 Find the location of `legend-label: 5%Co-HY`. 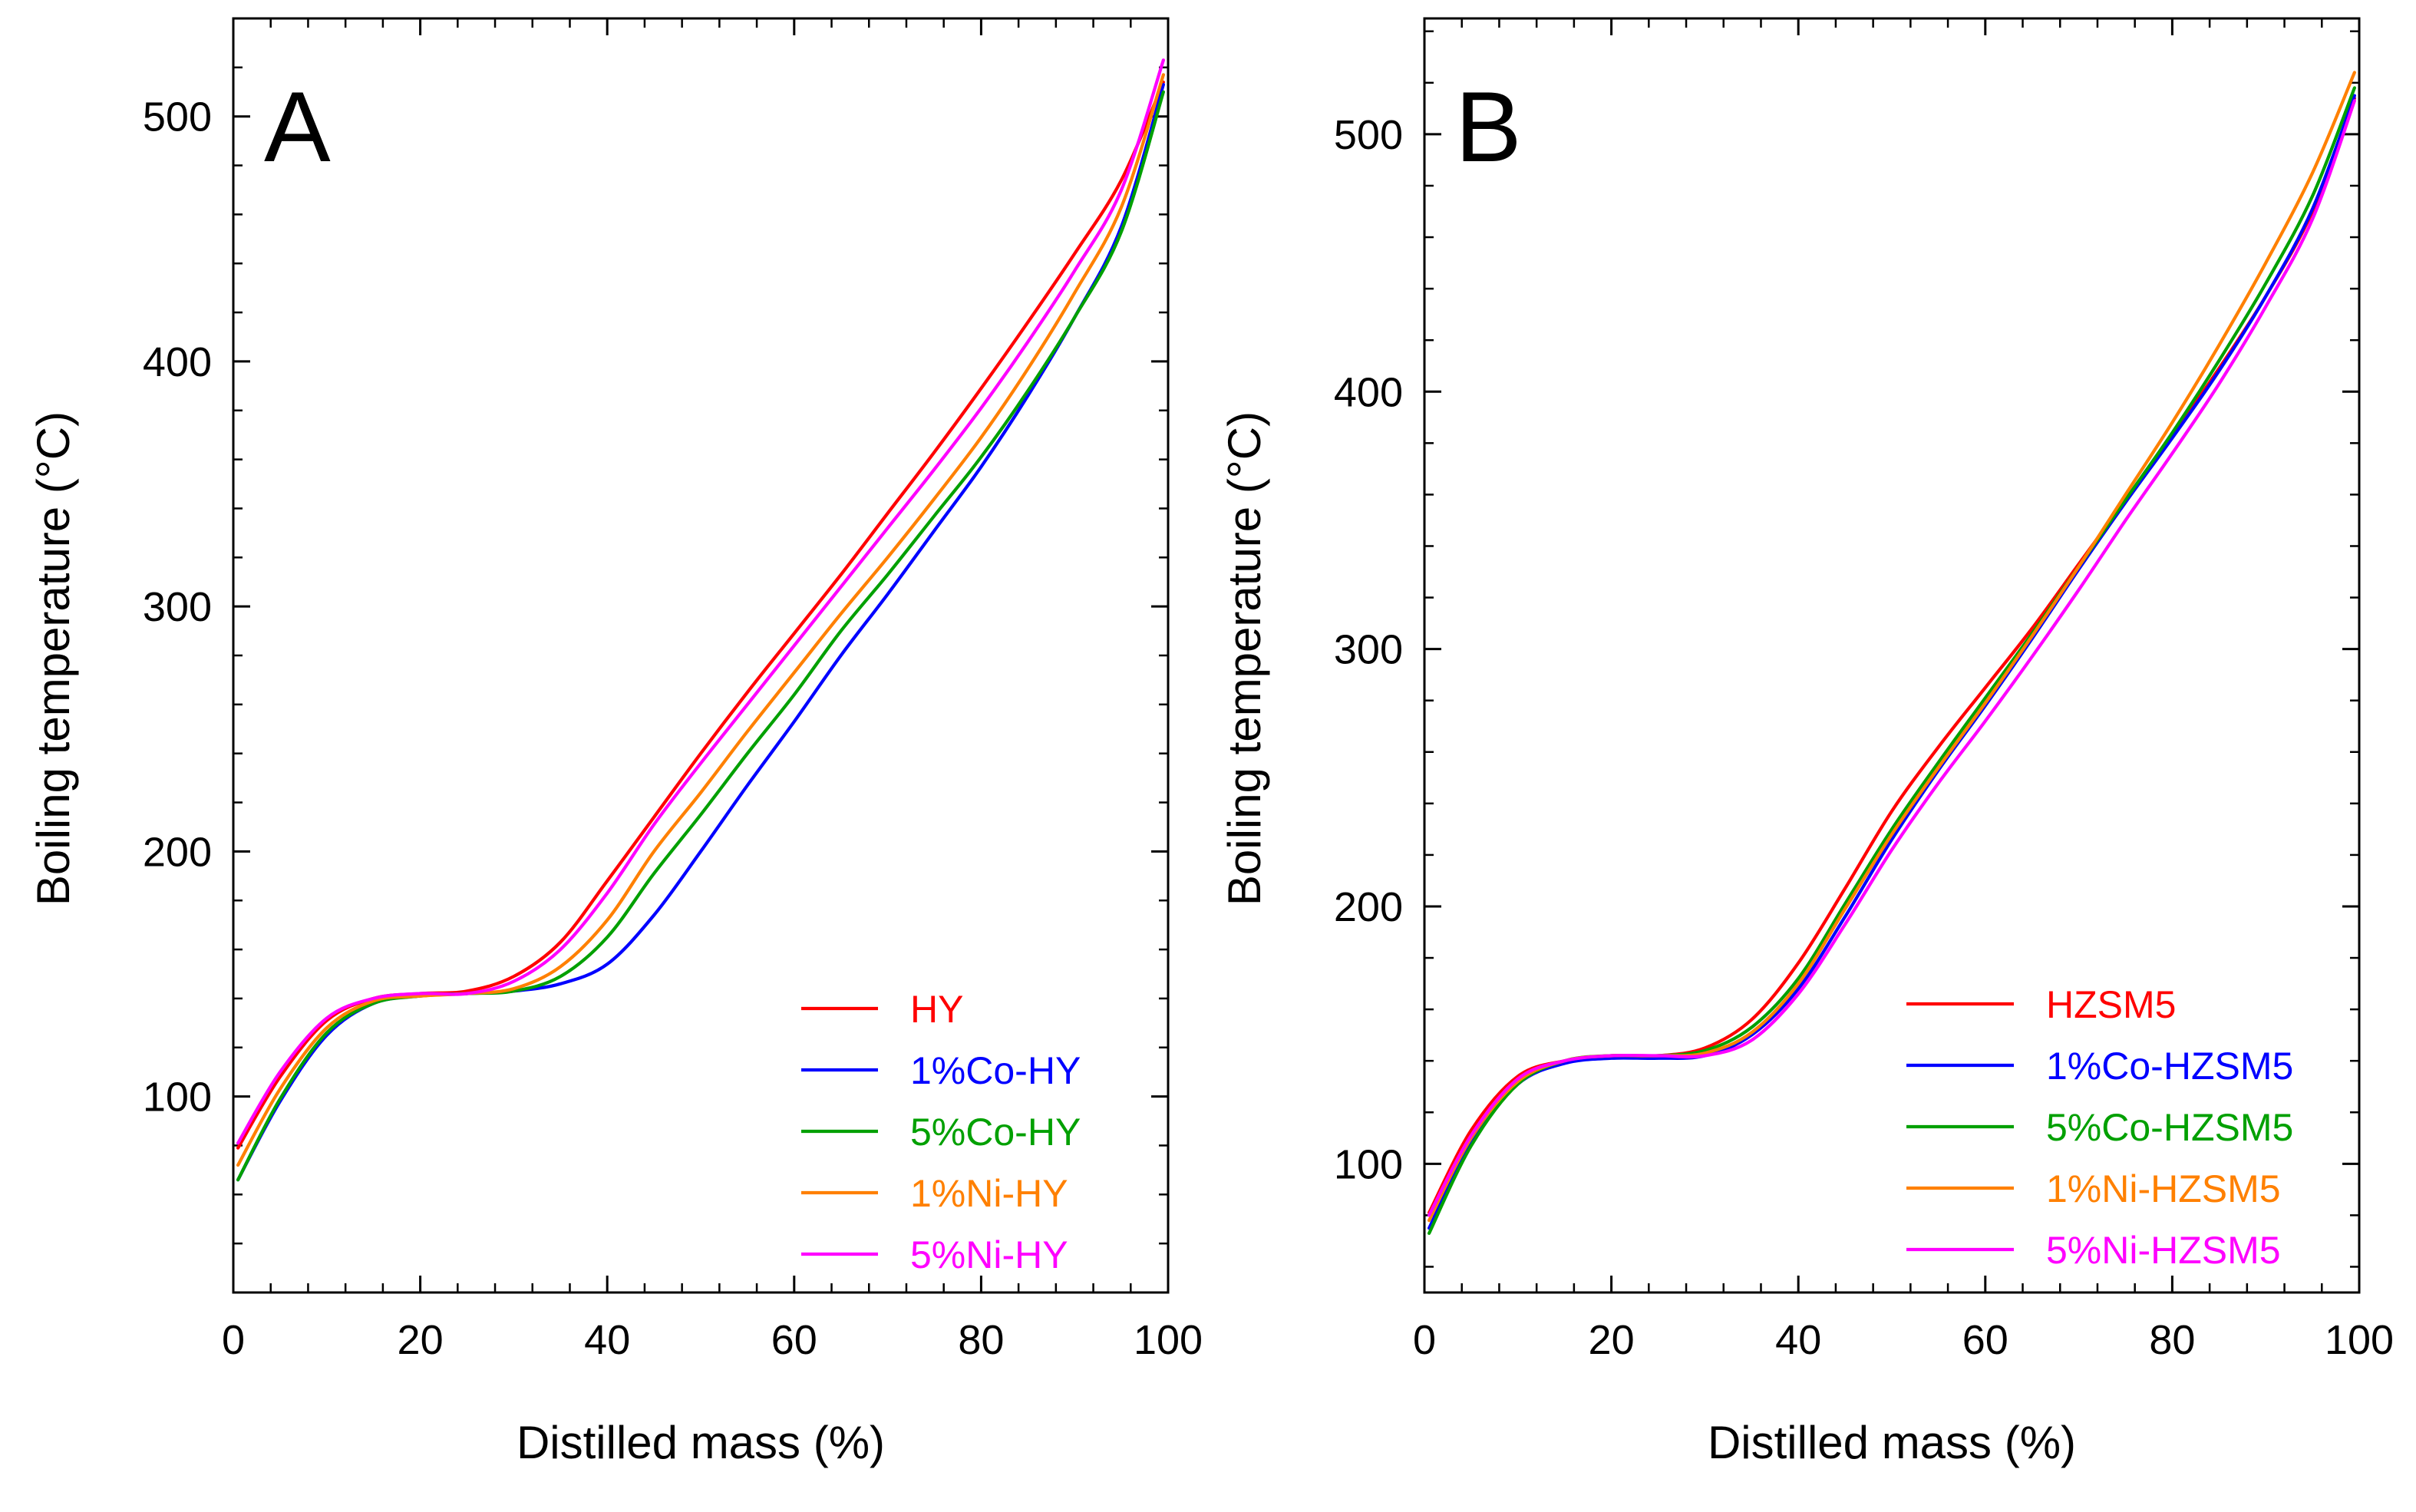

legend-label: 5%Co-HY is located at coordinates (995, 1132).